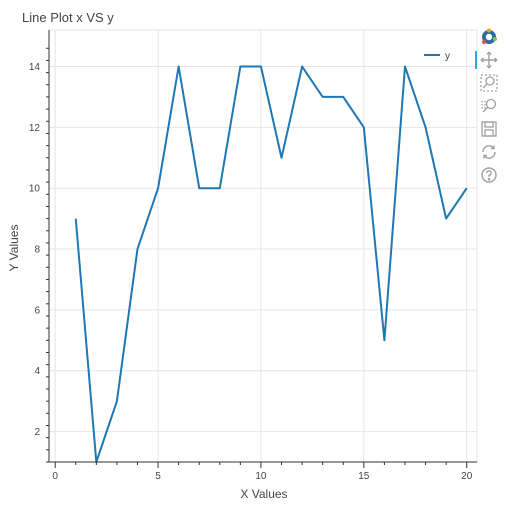 The height and width of the screenshot is (513, 507). Describe the element at coordinates (37, 432) in the screenshot. I see `y-tick-label: 2` at that location.